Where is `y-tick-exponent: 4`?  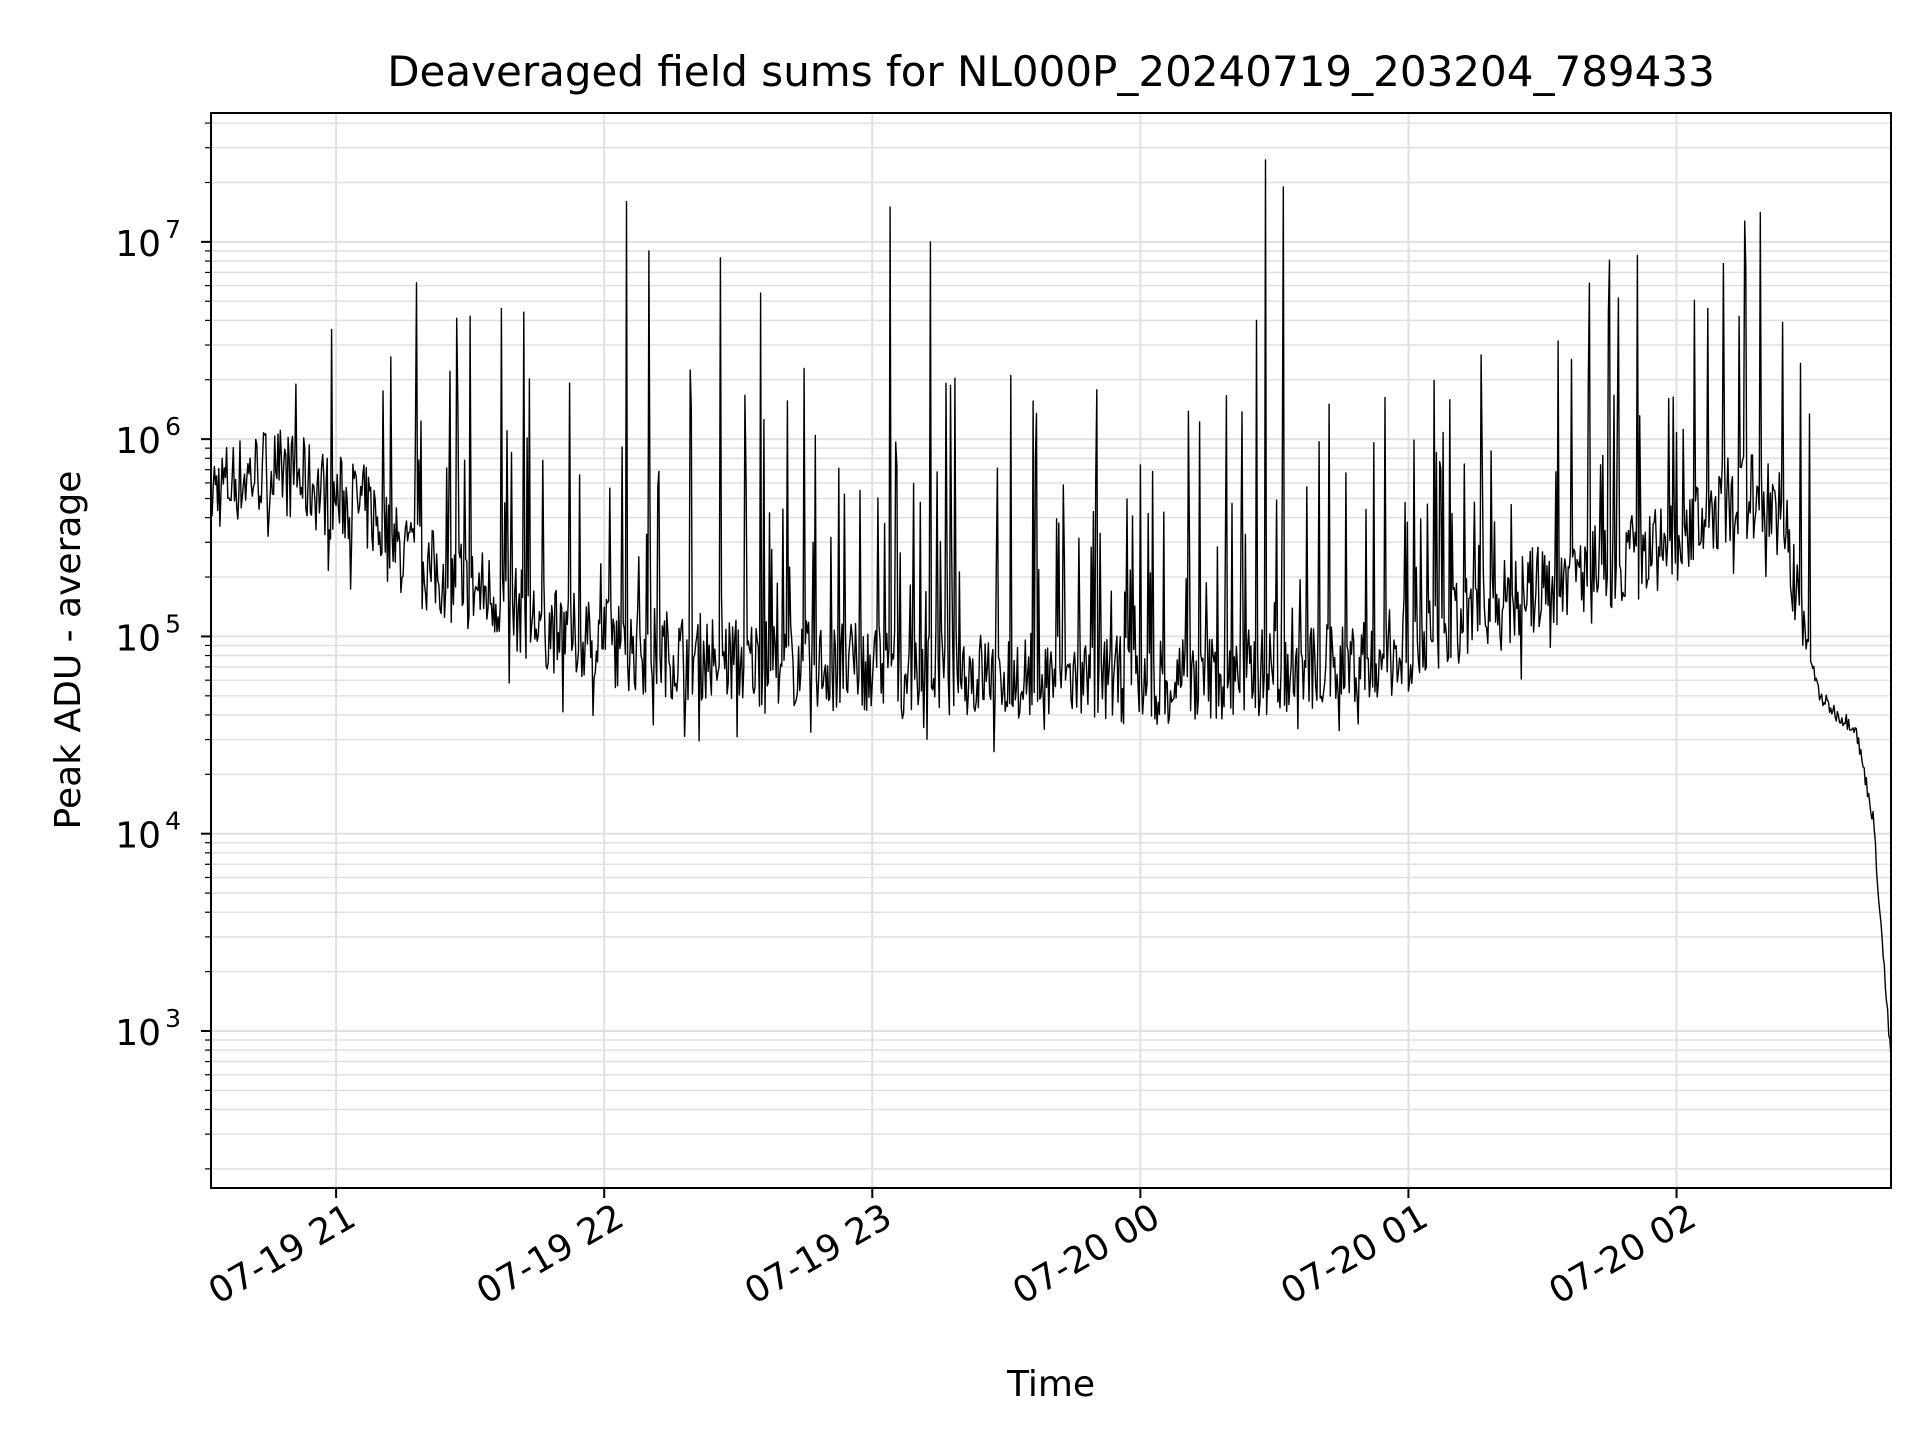 y-tick-exponent: 4 is located at coordinates (173, 821).